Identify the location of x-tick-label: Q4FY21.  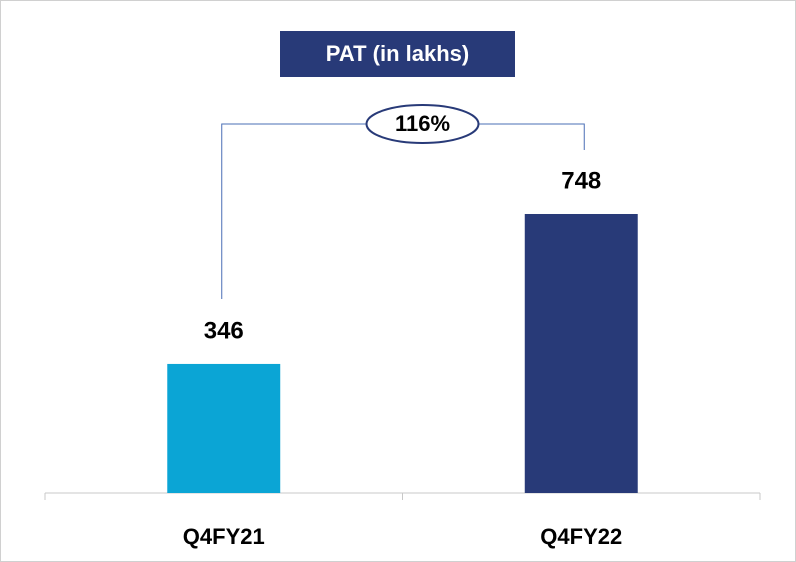
(224, 536).